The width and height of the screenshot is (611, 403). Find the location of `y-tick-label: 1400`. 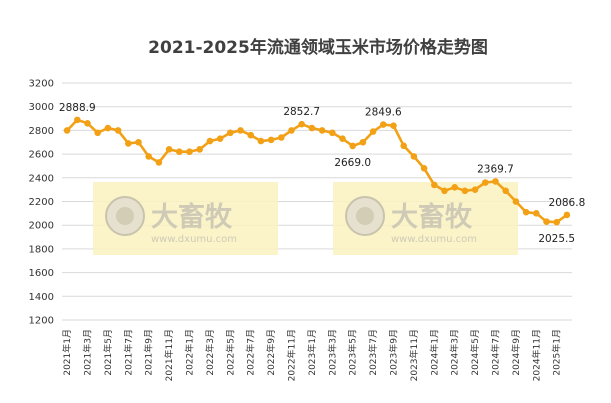

y-tick-label: 1400 is located at coordinates (41, 297).